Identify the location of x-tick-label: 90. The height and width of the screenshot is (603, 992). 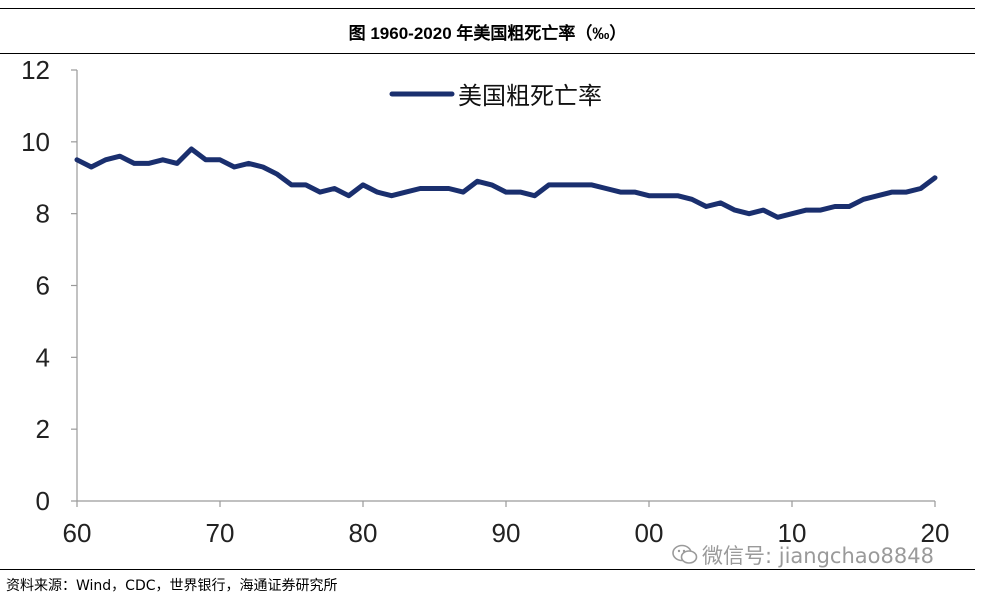
(506, 533).